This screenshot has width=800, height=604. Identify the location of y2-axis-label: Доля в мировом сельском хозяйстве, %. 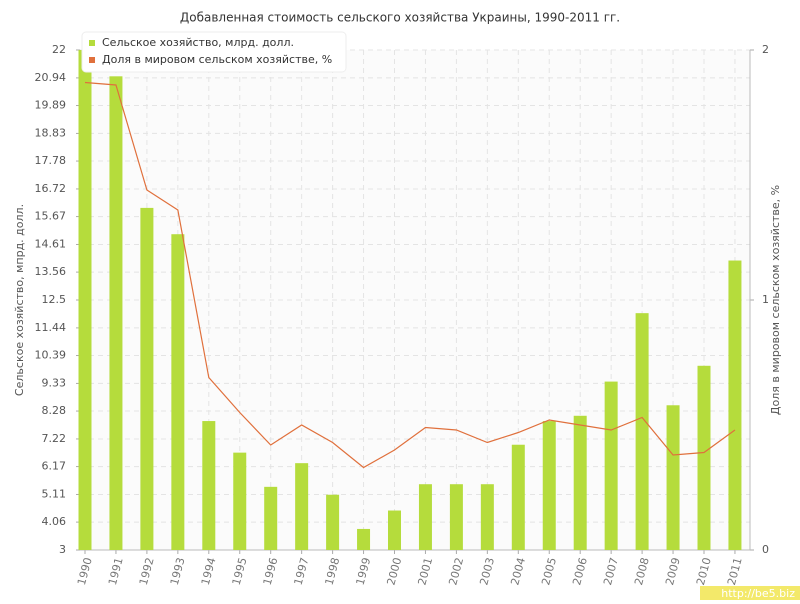
(775, 300).